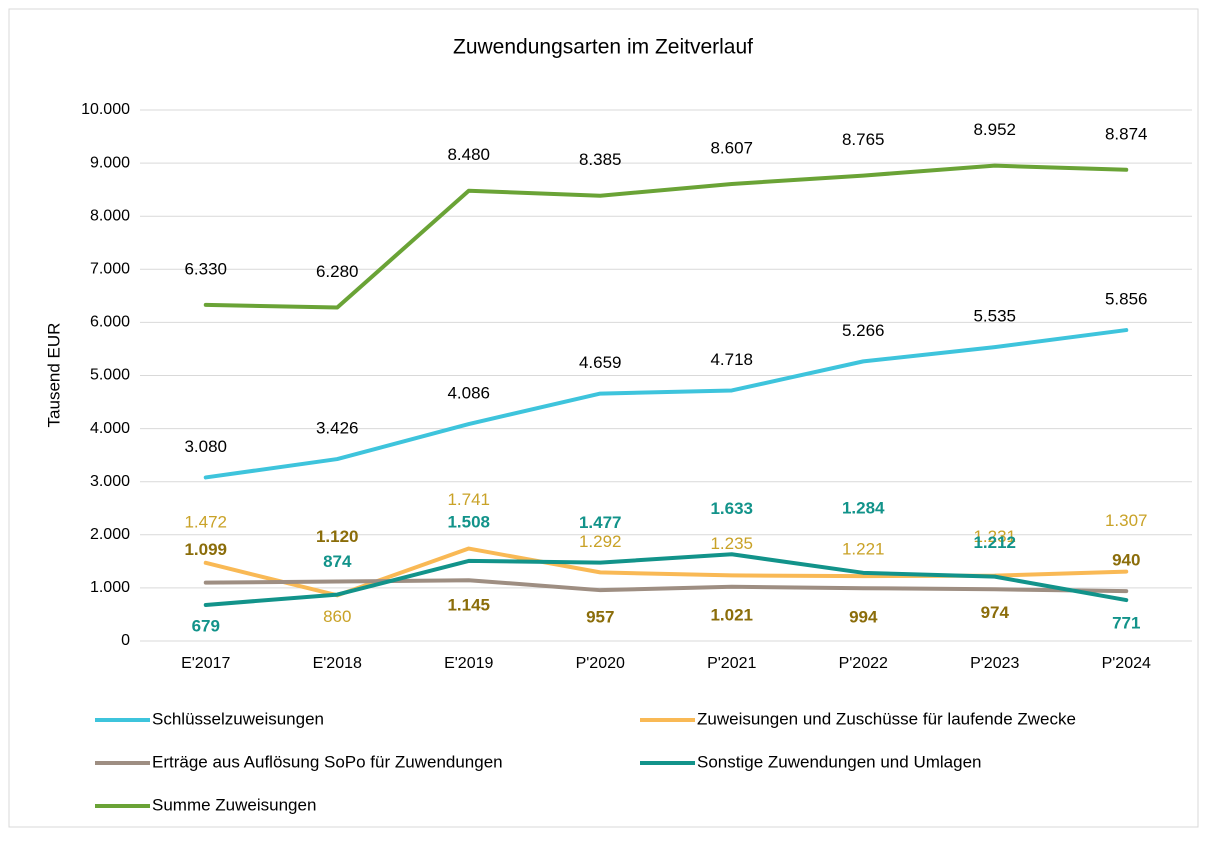  I want to click on data-label: 1.221, so click(863, 549).